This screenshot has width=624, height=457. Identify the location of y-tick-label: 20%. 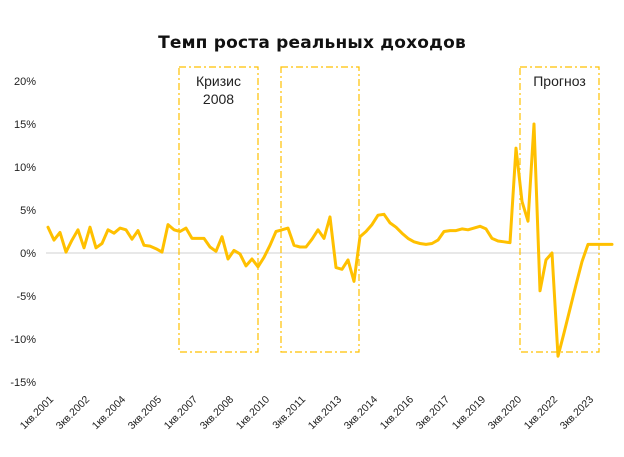
(25, 82).